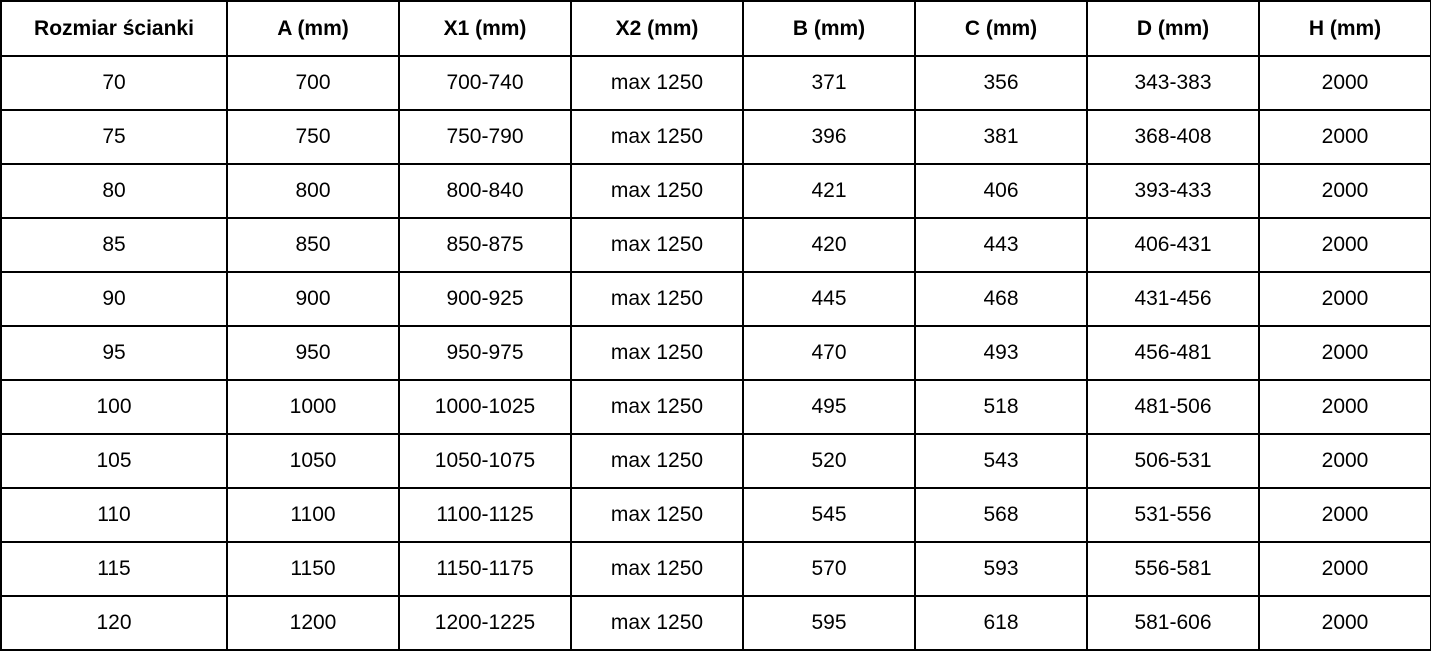  Describe the element at coordinates (485, 83) in the screenshot. I see `table-cell: 700-740` at that location.